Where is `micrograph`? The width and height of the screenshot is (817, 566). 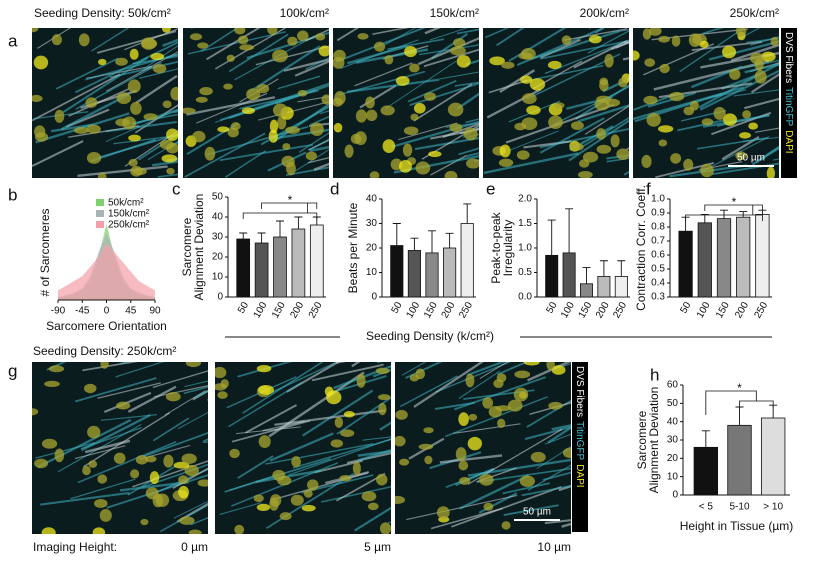 micrograph is located at coordinates (105, 103).